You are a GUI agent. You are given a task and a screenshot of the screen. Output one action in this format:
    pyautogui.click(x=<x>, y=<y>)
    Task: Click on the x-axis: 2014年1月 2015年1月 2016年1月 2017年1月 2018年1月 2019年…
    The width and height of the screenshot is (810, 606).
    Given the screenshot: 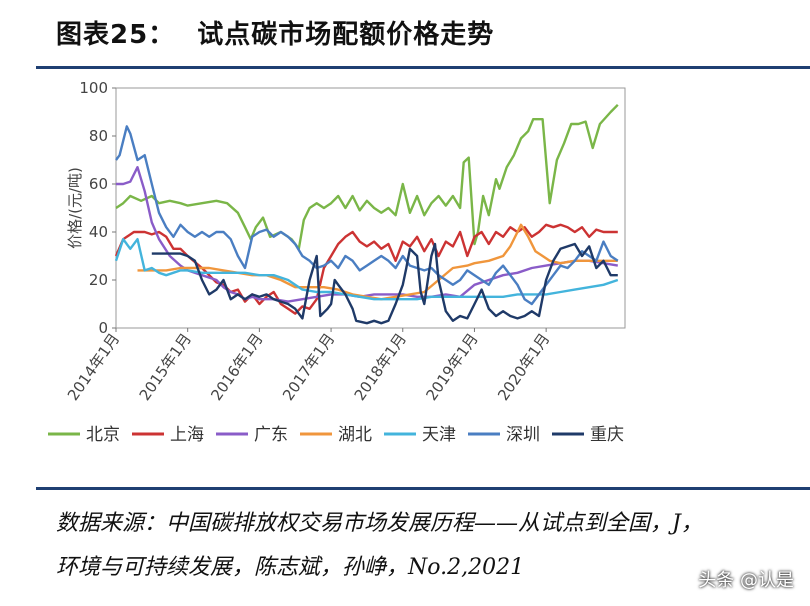 What is the action you would take?
    pyautogui.click(x=308, y=366)
    